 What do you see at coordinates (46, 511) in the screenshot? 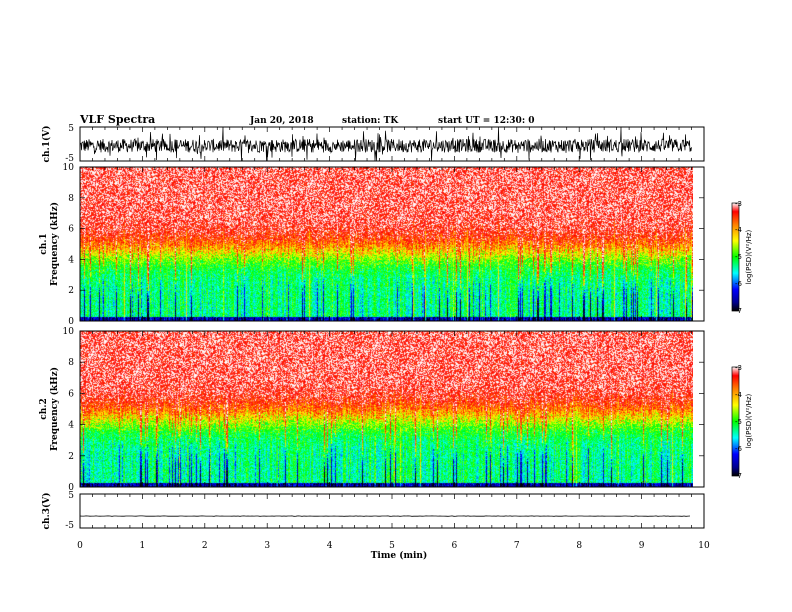
I see `ch3-waveform-ylabel: ch.3(V)` at bounding box center [46, 511].